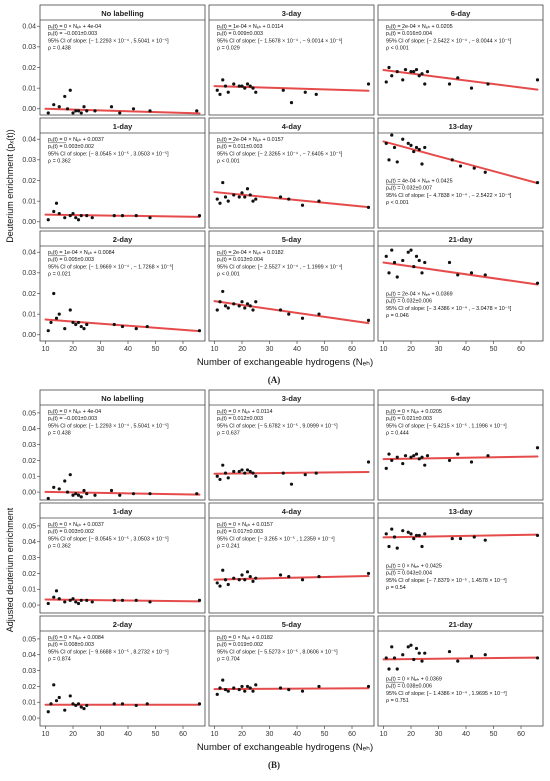 The height and width of the screenshot is (781, 550). What do you see at coordinates (76, 638) in the screenshot?
I see `panel-annotation-line: pₓ(t) = 0 × Nₑₕ + 0.0084` at bounding box center [76, 638].